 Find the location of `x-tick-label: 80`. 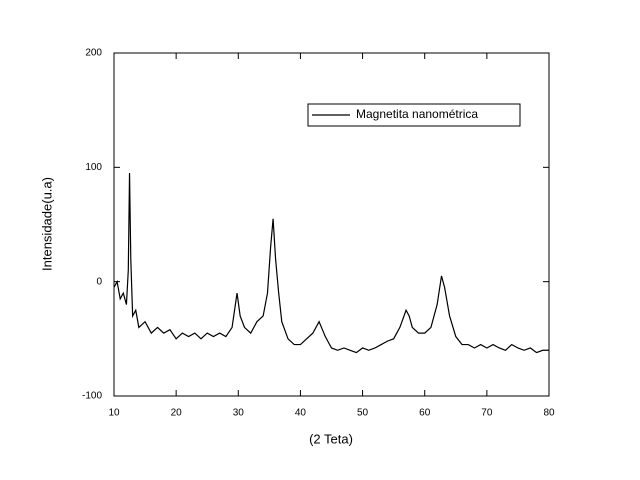

x-tick-label: 80 is located at coordinates (549, 413).